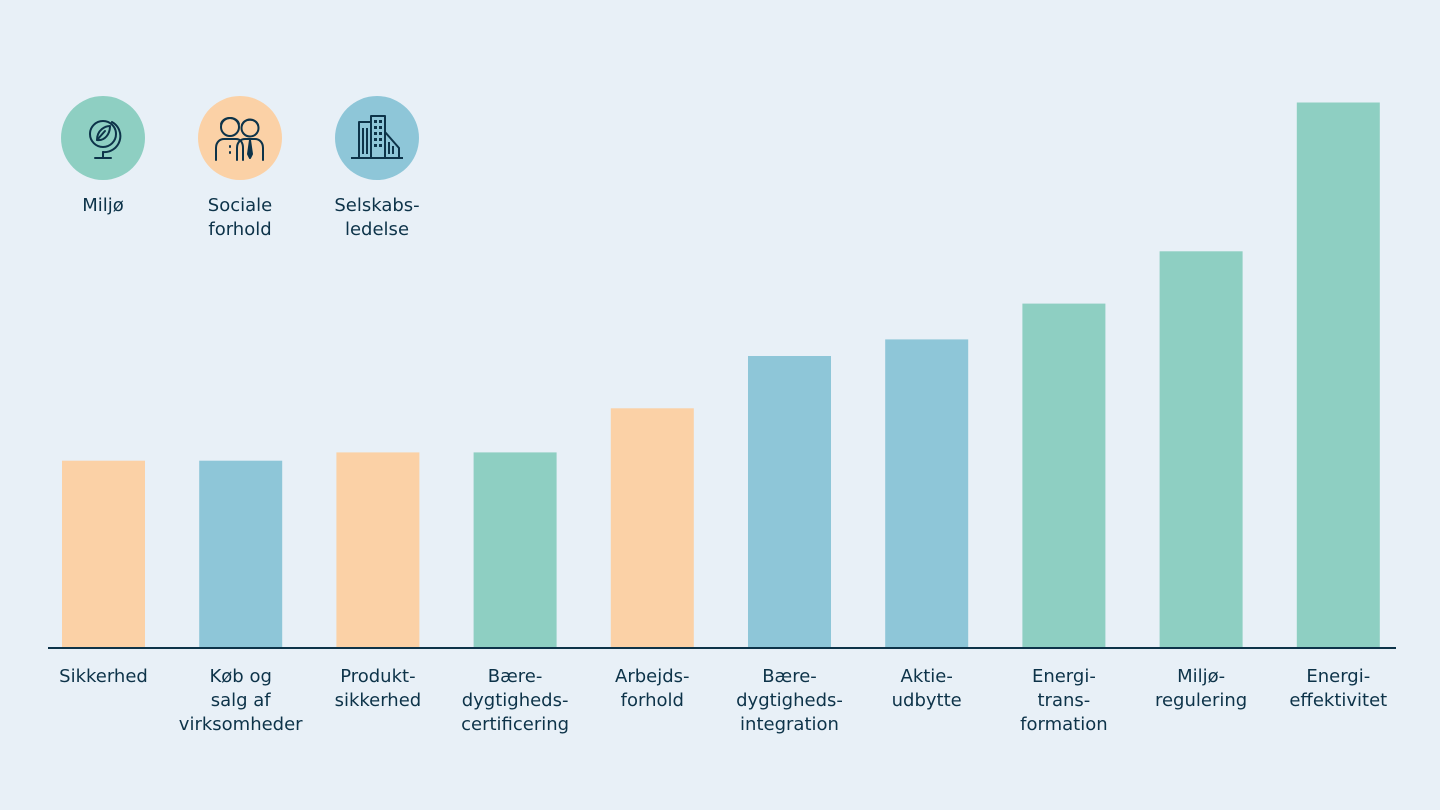 The width and height of the screenshot is (1440, 810). I want to click on legend-label-selskabsledelse: Selskabs- ledelse, so click(377, 217).